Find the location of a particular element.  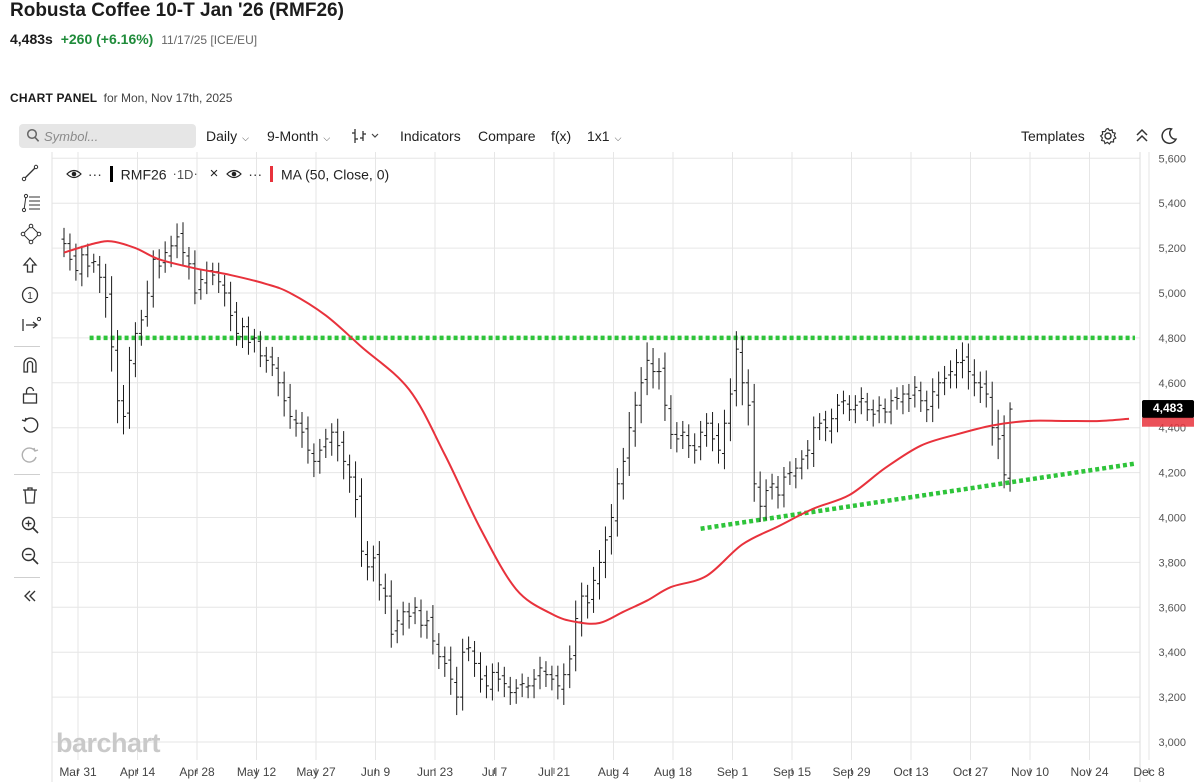

toolbar-divider is located at coordinates (27, 346).